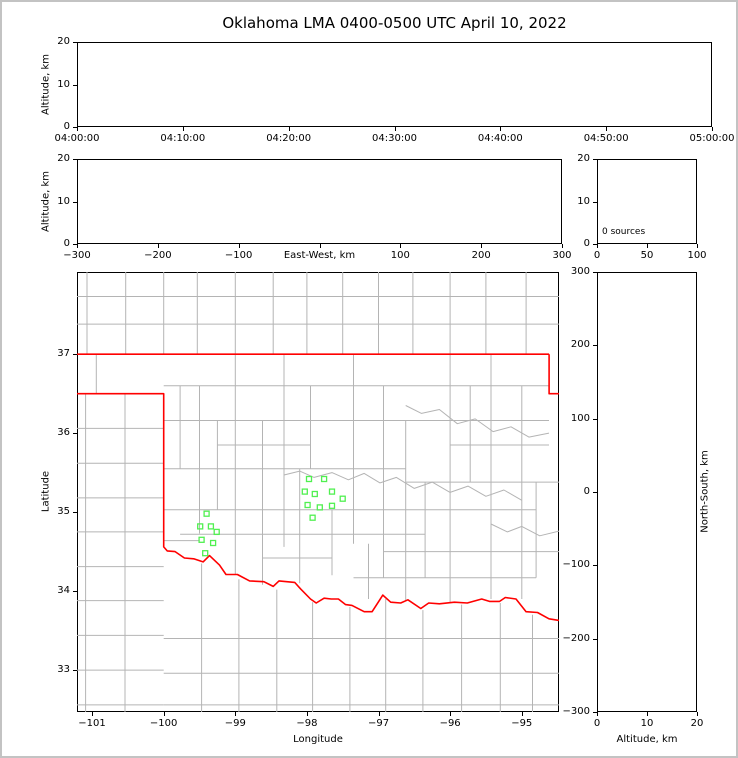 The height and width of the screenshot is (758, 738). Describe the element at coordinates (289, 138) in the screenshot. I see `x-tick-label: 04:20:00` at that location.